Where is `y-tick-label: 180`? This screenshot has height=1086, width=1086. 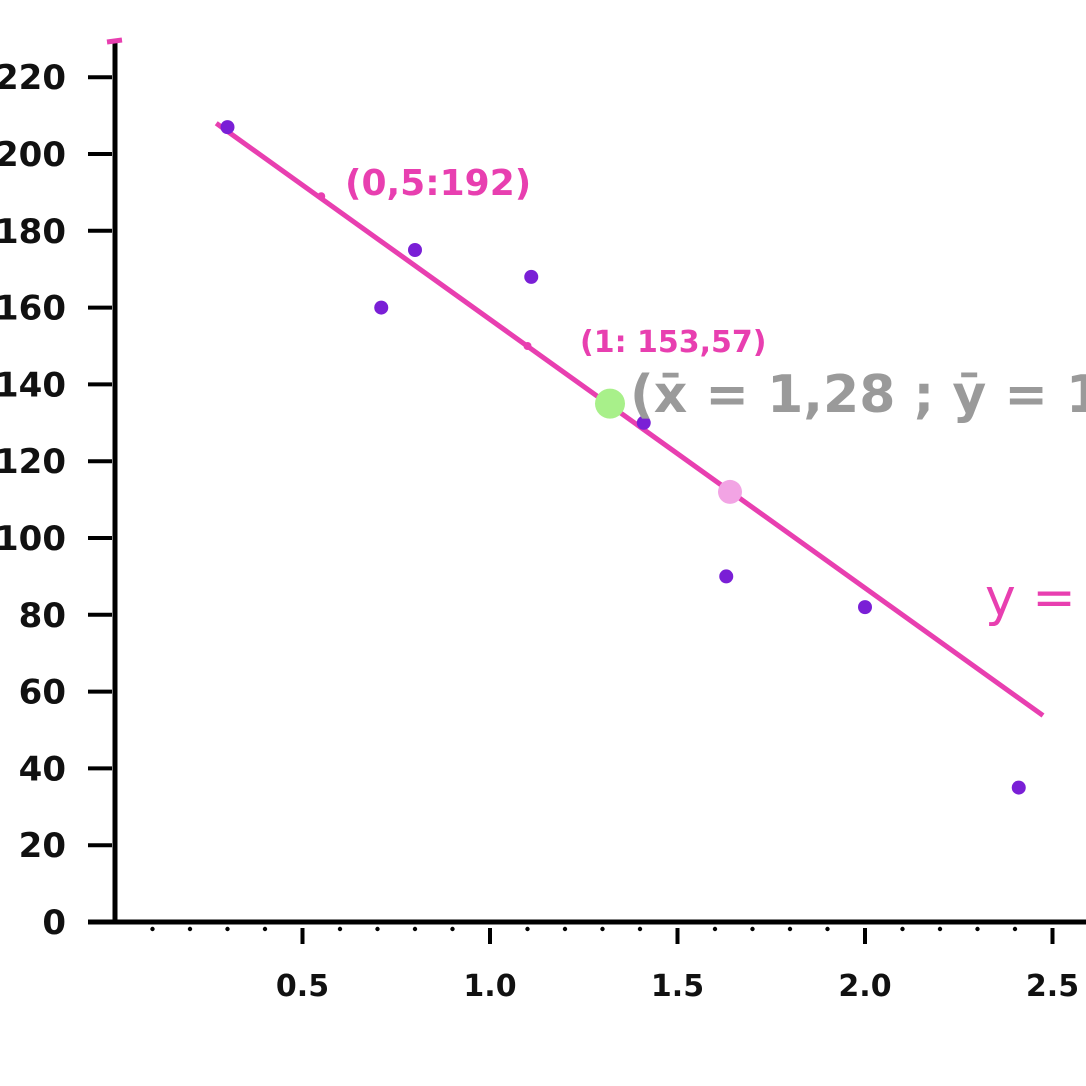
y-tick-label: 180 is located at coordinates (33, 232).